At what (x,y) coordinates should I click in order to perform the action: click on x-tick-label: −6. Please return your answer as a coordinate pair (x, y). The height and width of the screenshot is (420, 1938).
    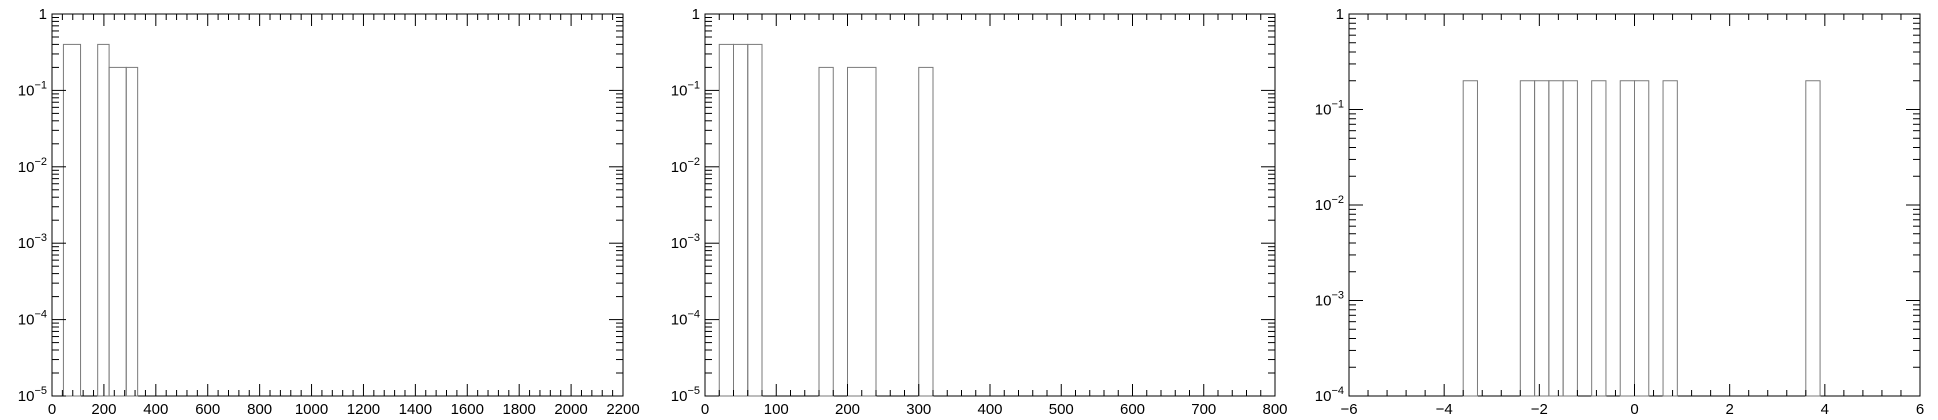
    Looking at the image, I should click on (1348, 409).